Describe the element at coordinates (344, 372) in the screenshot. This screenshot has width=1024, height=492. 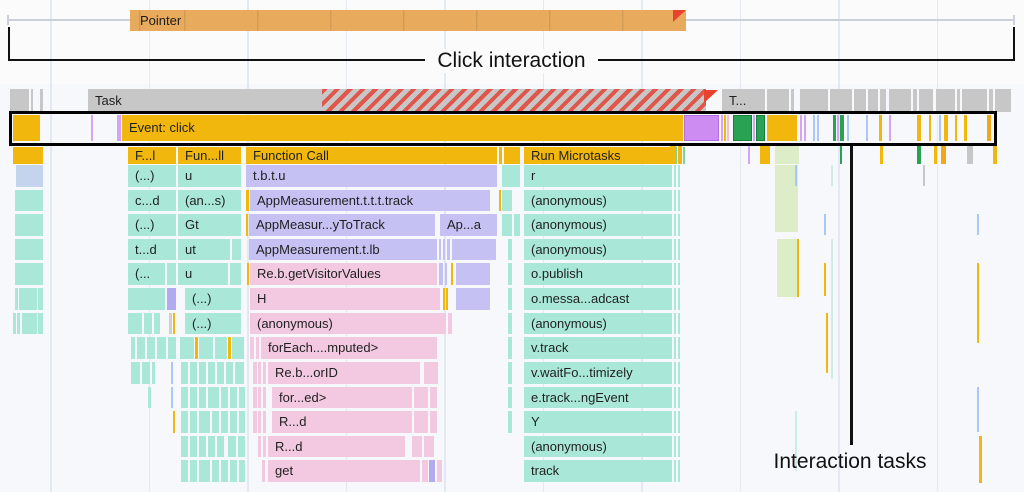
I see `flame-bar: Re.b...orID` at that location.